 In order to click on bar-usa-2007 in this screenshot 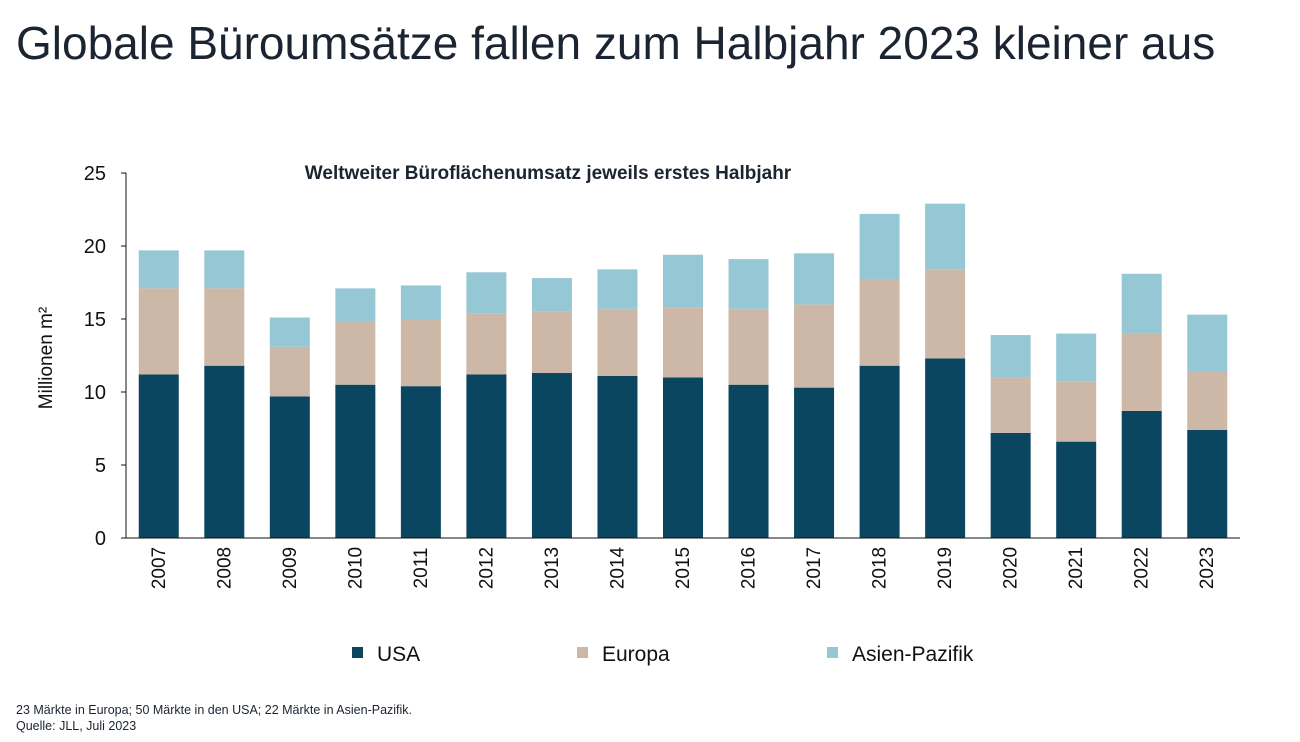, I will do `click(158, 456)`.